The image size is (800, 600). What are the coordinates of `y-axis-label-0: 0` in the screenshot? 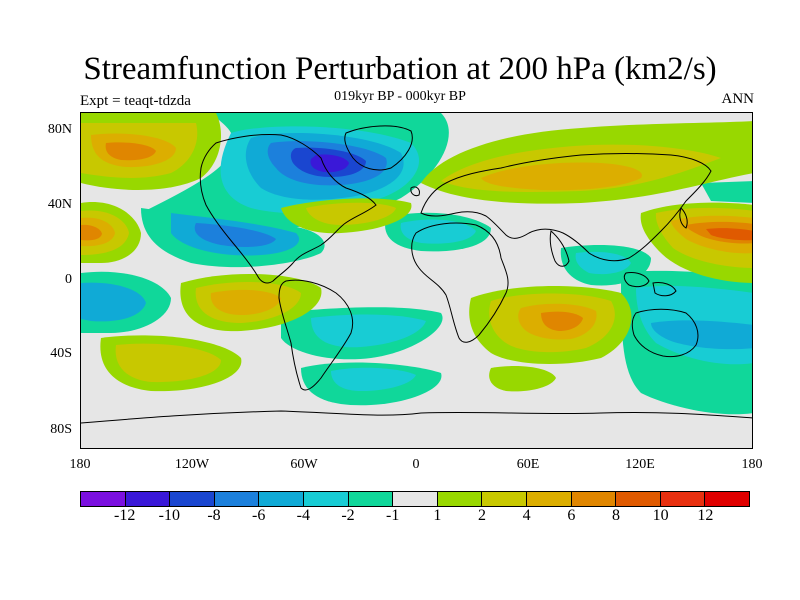 It's located at (68, 279).